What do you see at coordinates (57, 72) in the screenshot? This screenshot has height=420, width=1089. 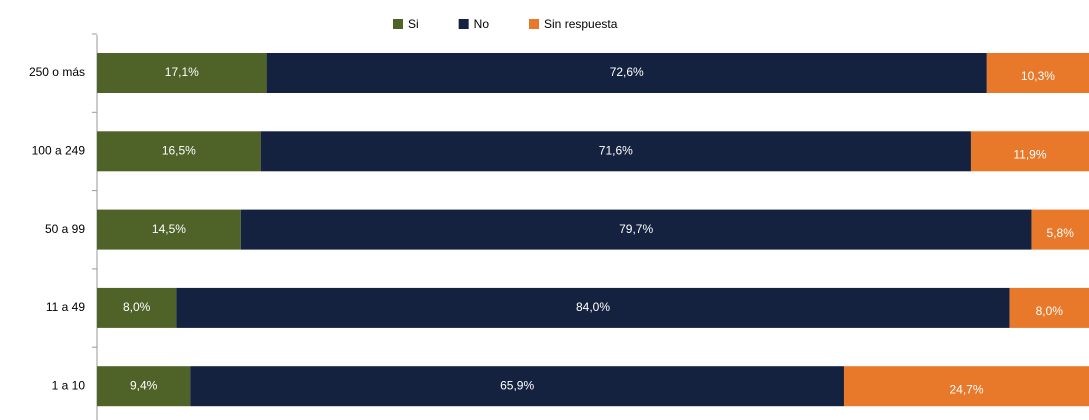 I see `y-tick-label: 250 o más` at bounding box center [57, 72].